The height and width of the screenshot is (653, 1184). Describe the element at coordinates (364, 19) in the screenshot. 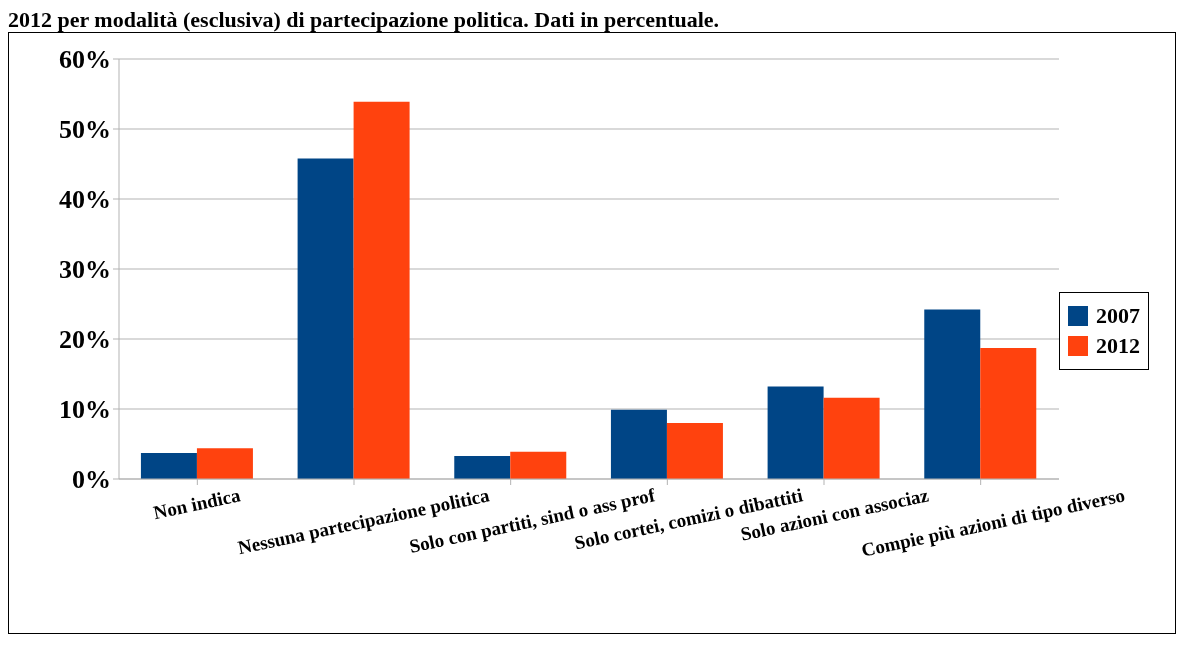

I see `chart-title: 2012 per modalità (esclusiva) di partecipazione politica. Dati in percentuale.` at that location.